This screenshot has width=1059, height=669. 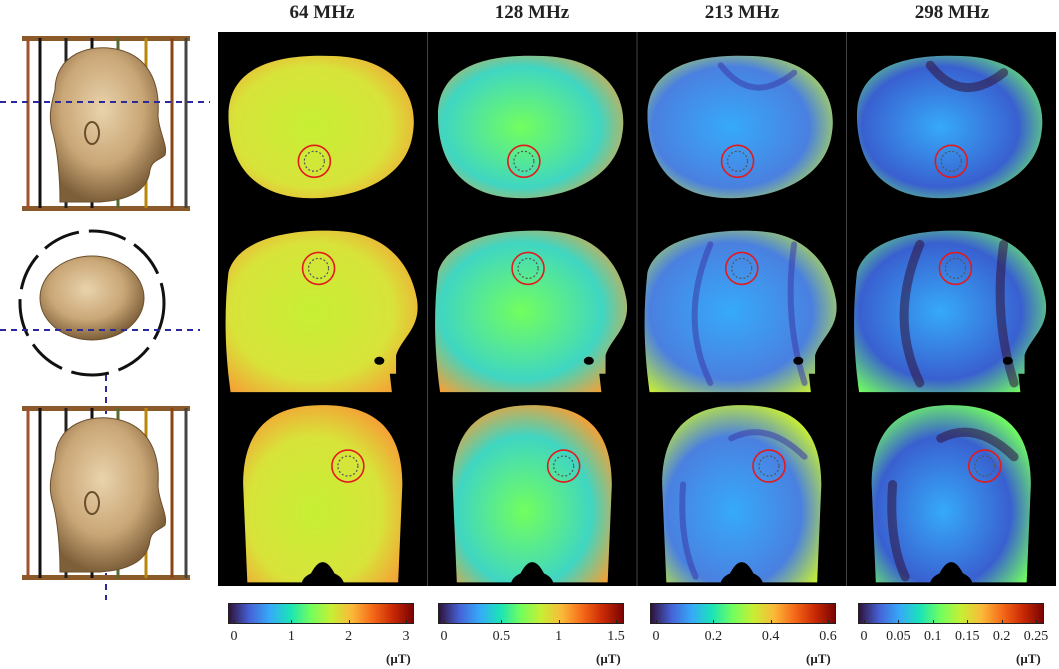 I want to click on unit-label-213mhz: (μT), so click(x=818, y=658).